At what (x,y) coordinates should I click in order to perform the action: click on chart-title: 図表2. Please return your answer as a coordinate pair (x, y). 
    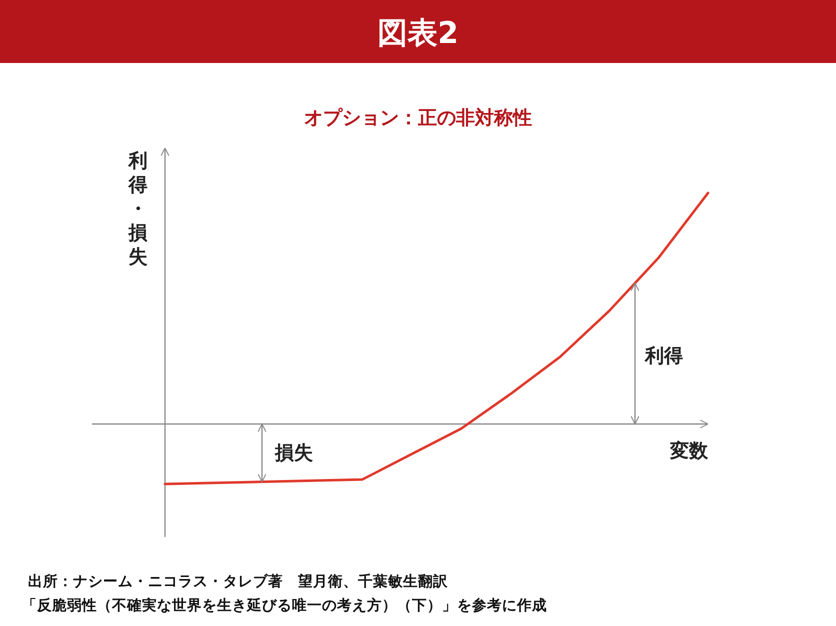
    Looking at the image, I should click on (418, 33).